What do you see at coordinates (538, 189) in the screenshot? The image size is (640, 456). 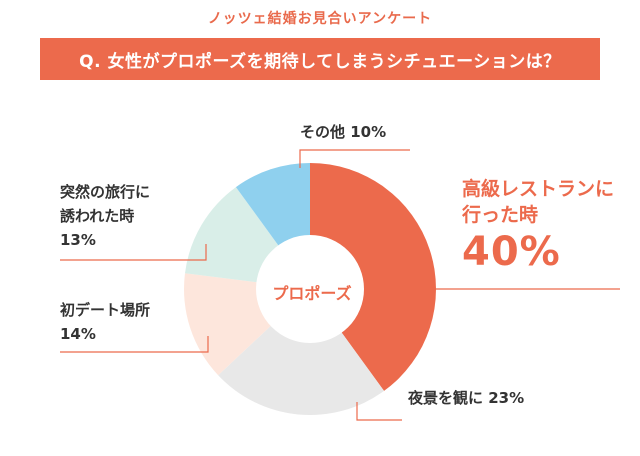 I see `slice-label-restaurant-line1: 高級レストランに` at bounding box center [538, 189].